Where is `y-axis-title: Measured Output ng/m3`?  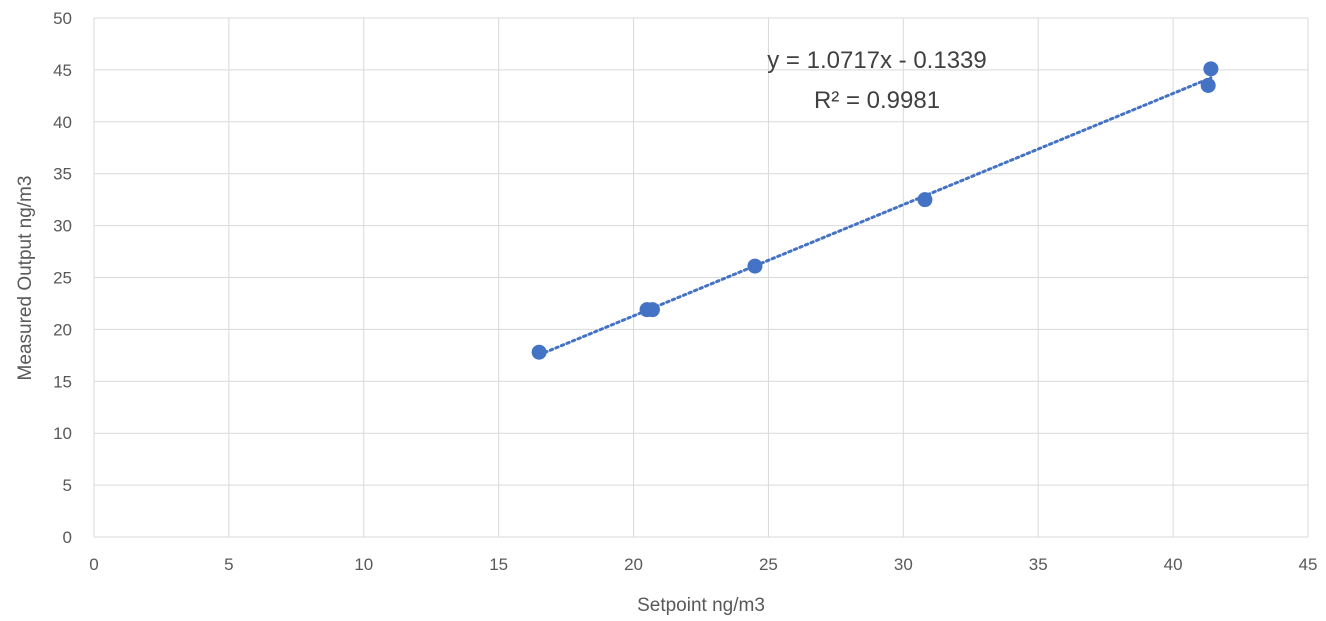 y-axis-title: Measured Output ng/m3 is located at coordinates (25, 278).